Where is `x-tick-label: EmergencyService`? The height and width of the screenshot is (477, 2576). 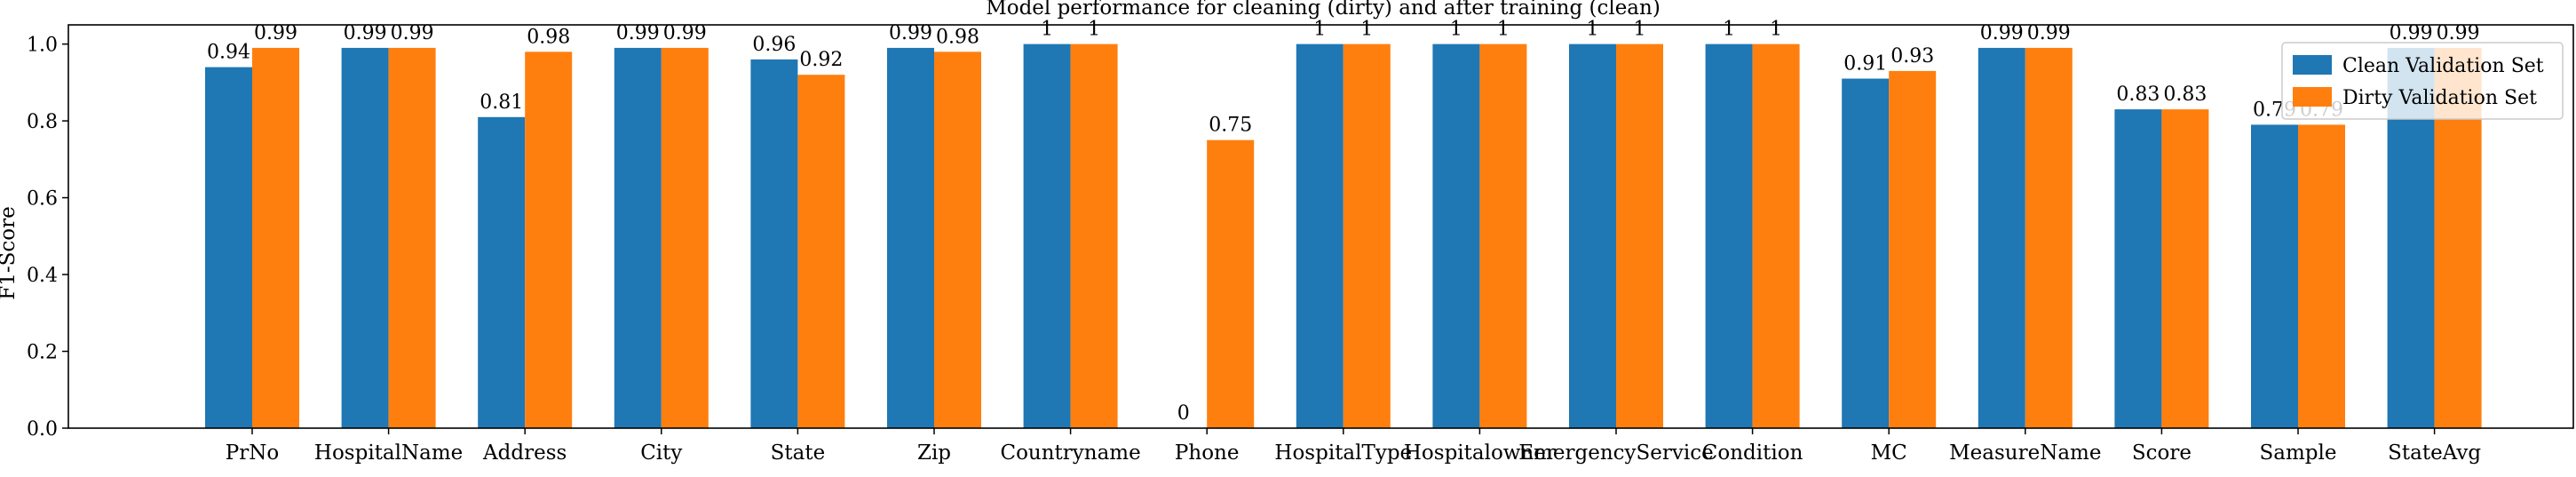 x-tick-label: EmergencyService is located at coordinates (1616, 453).